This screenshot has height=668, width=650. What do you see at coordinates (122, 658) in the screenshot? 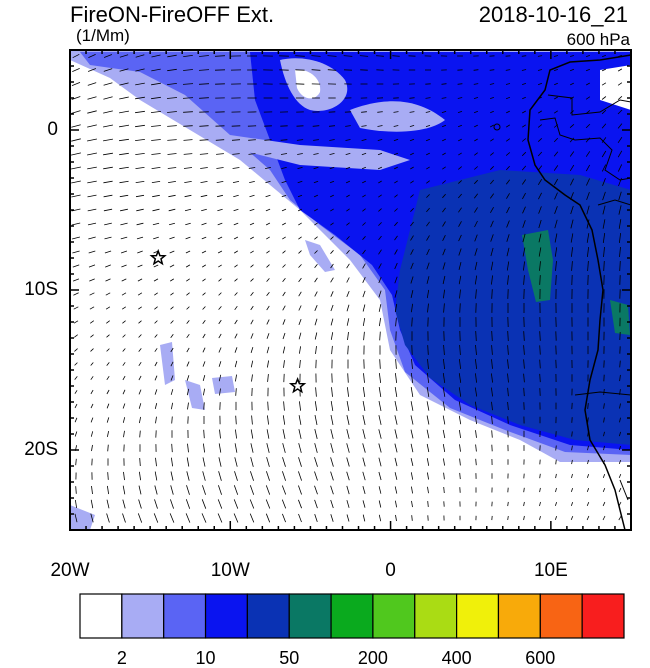
I see `colorbar-label: 2` at bounding box center [122, 658].